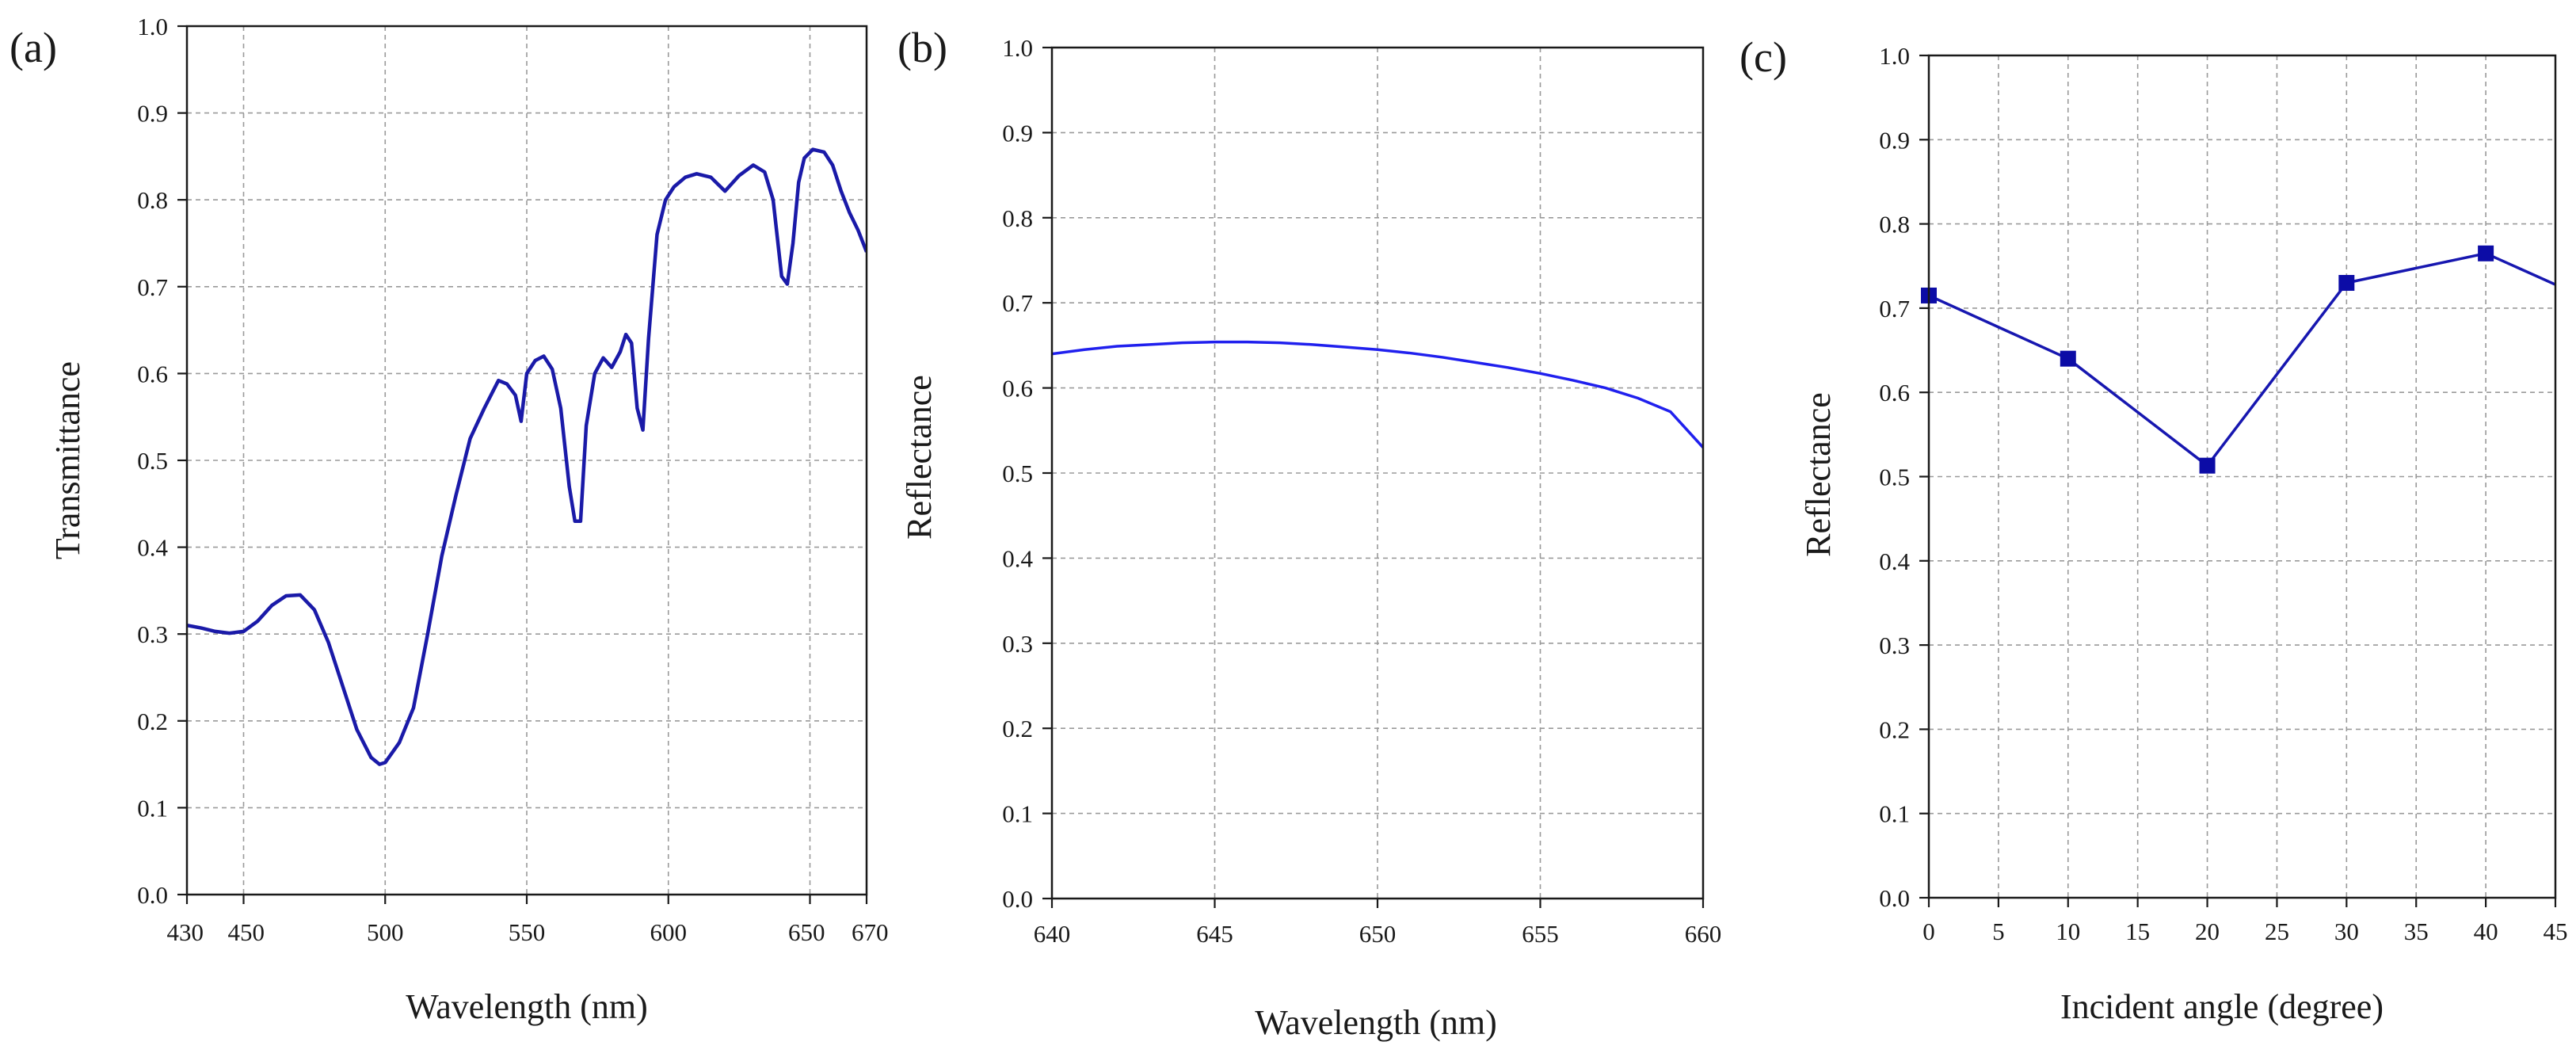  What do you see at coordinates (2486, 932) in the screenshot?
I see `x-tick-label: 40` at bounding box center [2486, 932].